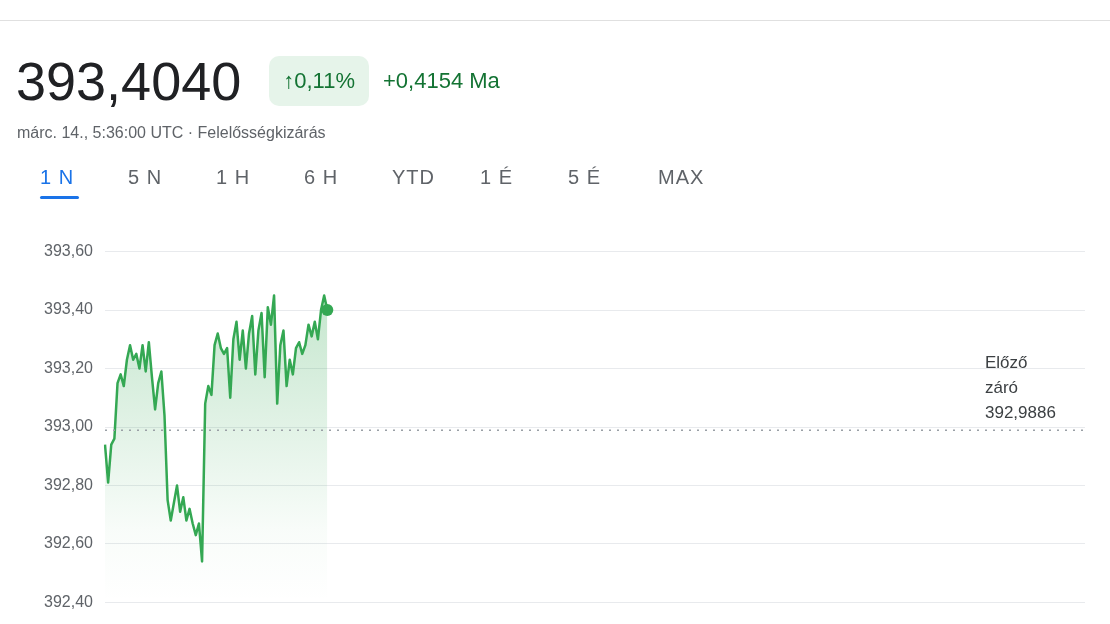 Image resolution: width=1110 pixels, height=624 pixels. Describe the element at coordinates (681, 177) in the screenshot. I see `text: MAX` at that location.